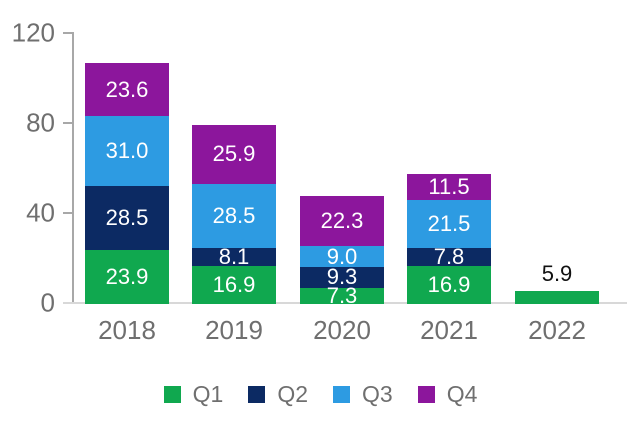  I want to click on bar-segment-2018-Q1, so click(127, 277).